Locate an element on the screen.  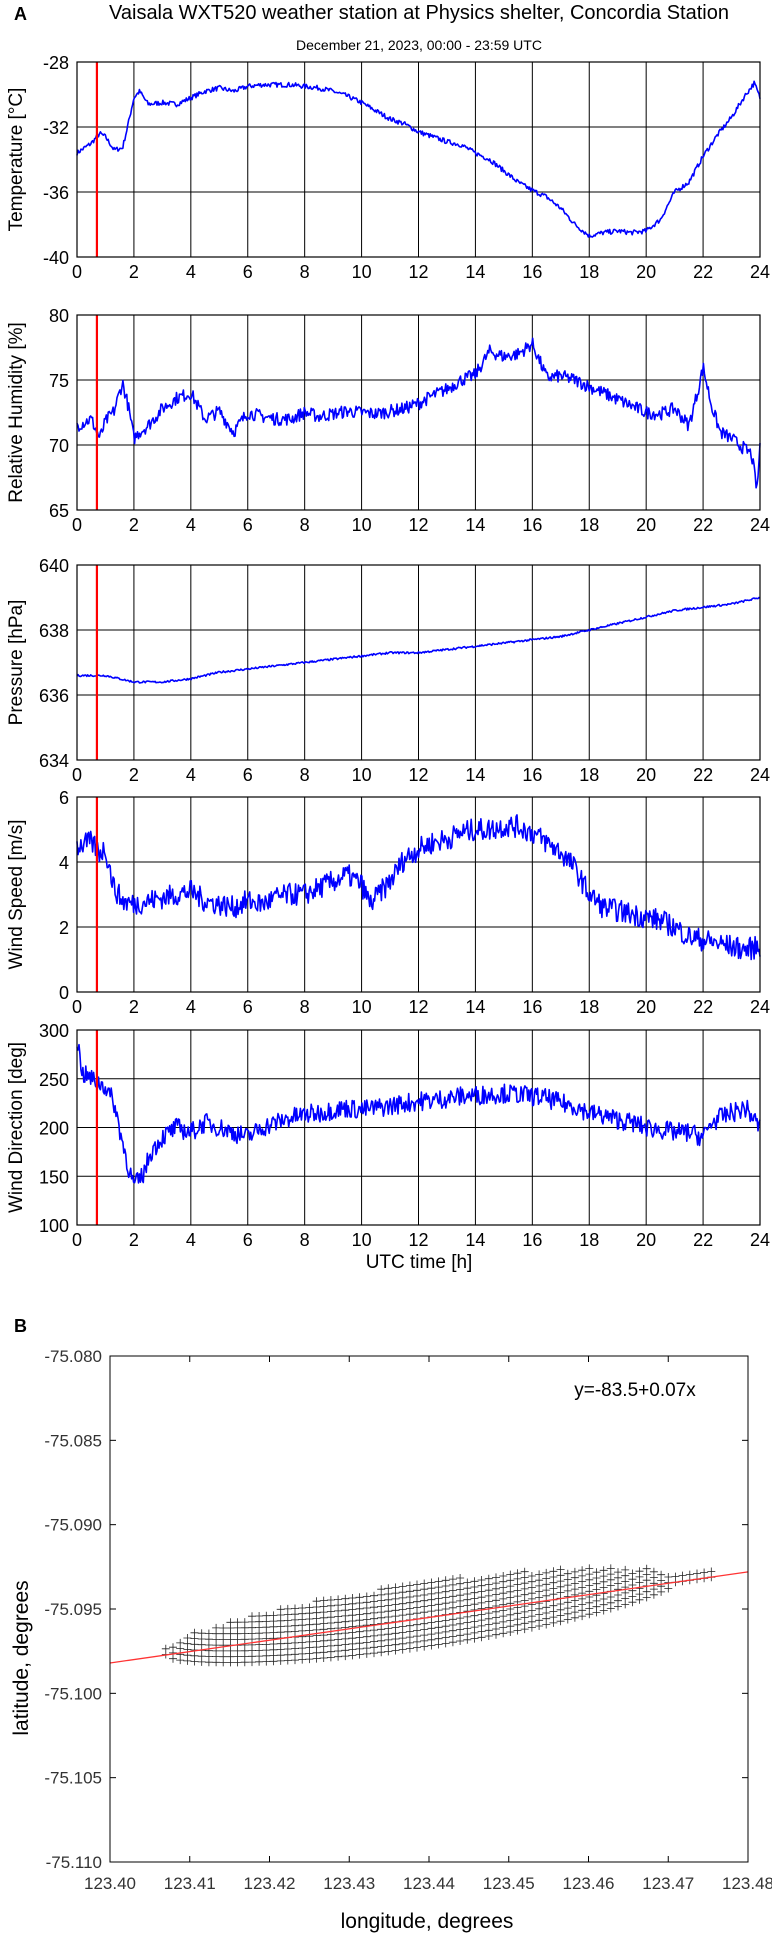
panel-a-subtitle: December 21, 2023, 00:00 - 23:59 UTC is located at coordinates (419, 45).